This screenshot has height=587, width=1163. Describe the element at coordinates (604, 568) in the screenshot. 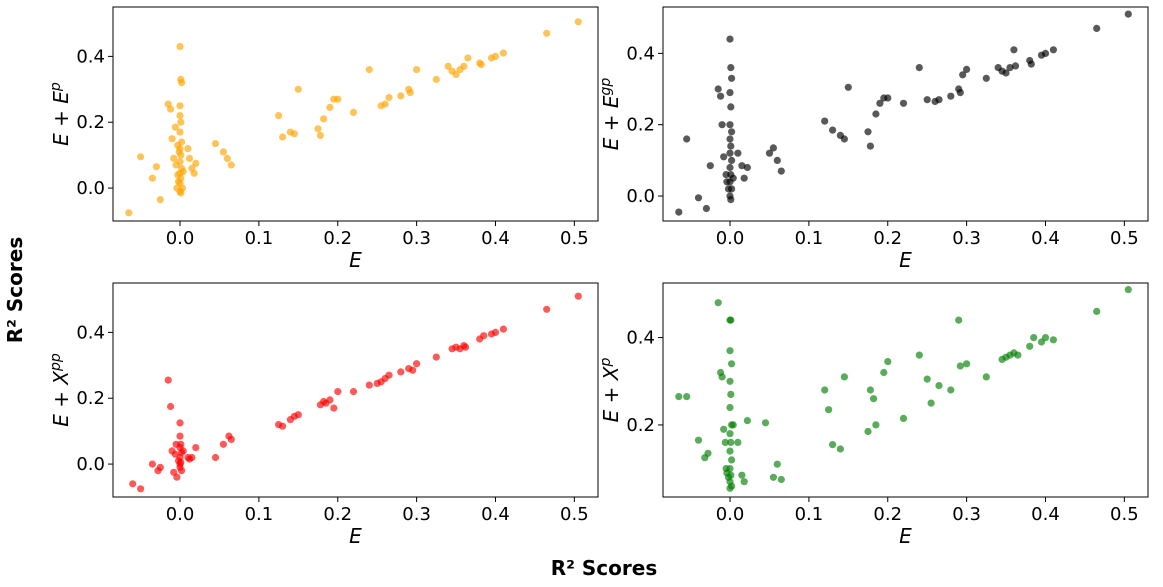

I see `shared-xlabel: R² Scores` at that location.